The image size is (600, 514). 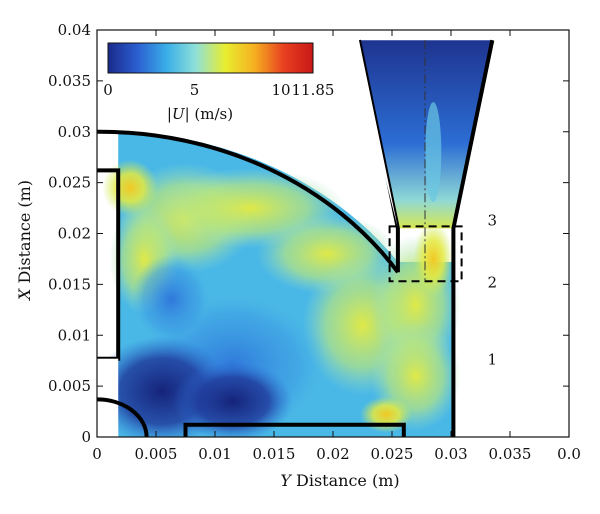 What do you see at coordinates (433, 152) in the screenshot?
I see `nozzle-jet` at bounding box center [433, 152].